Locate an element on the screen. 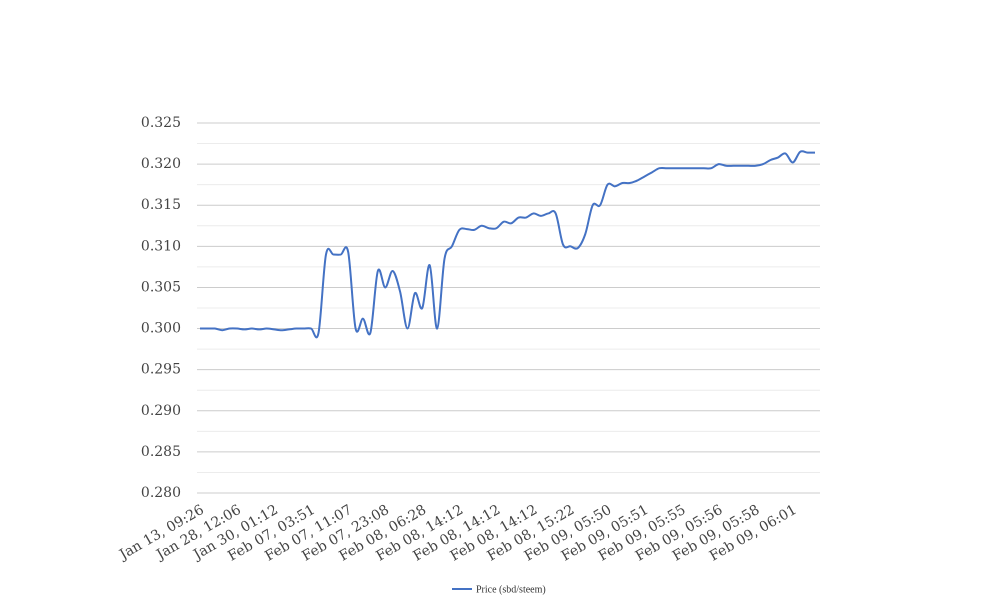  y-tick-label: 0.320 is located at coordinates (161, 164).